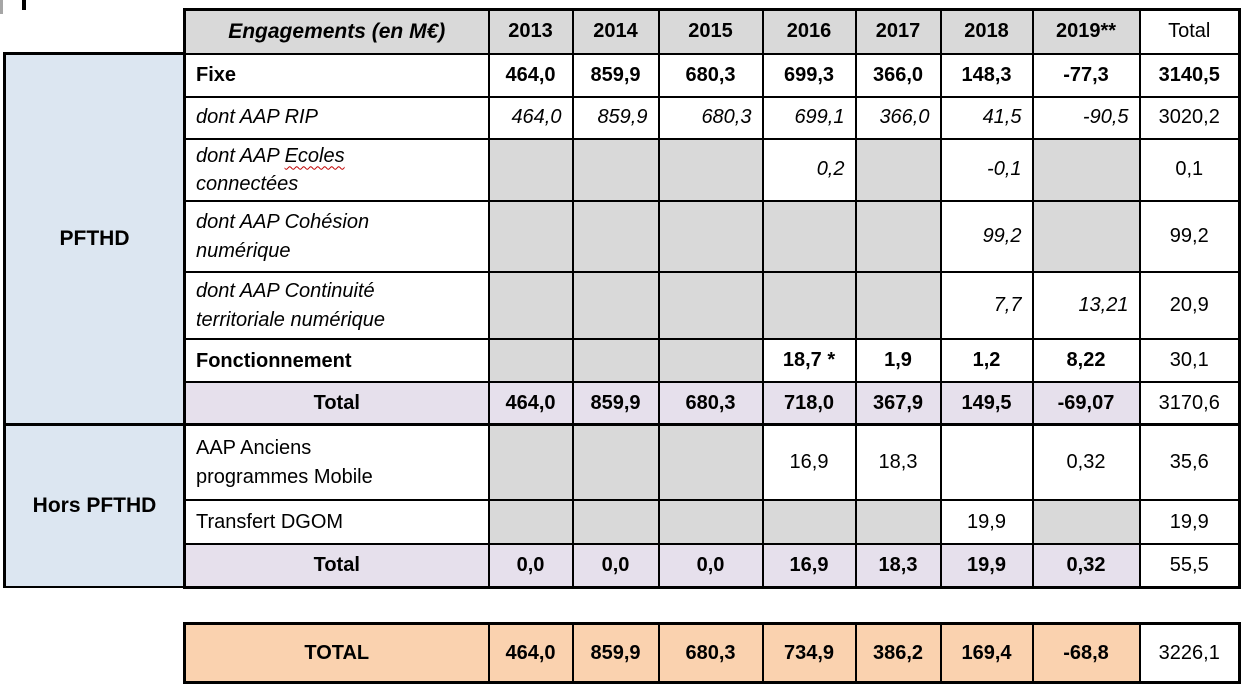 The image size is (1243, 692). Describe the element at coordinates (986, 75) in the screenshot. I see `value-cell: 148,3` at that location.